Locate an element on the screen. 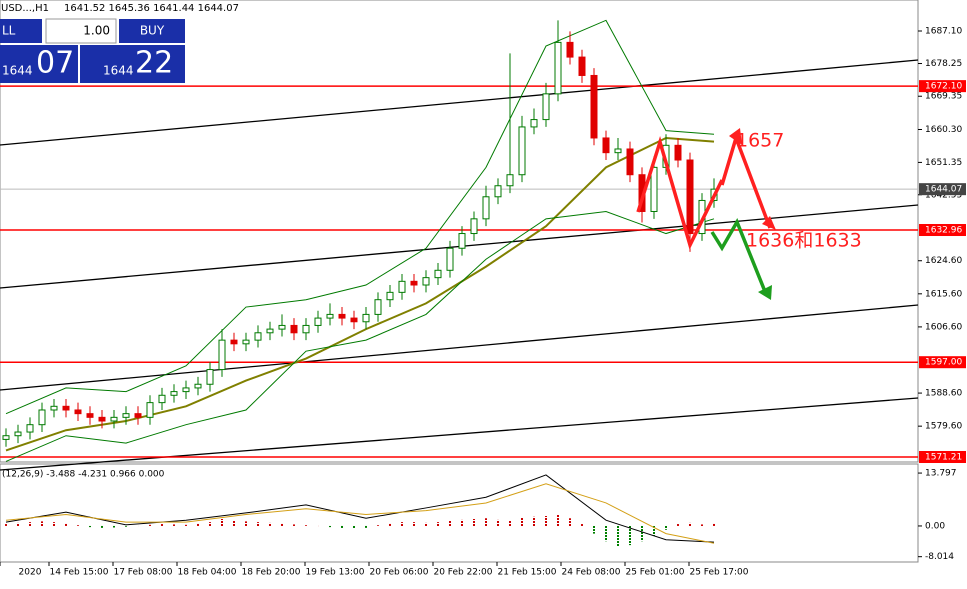 This screenshot has height=589, width=967. bid-small: 07 is located at coordinates (55, 63).